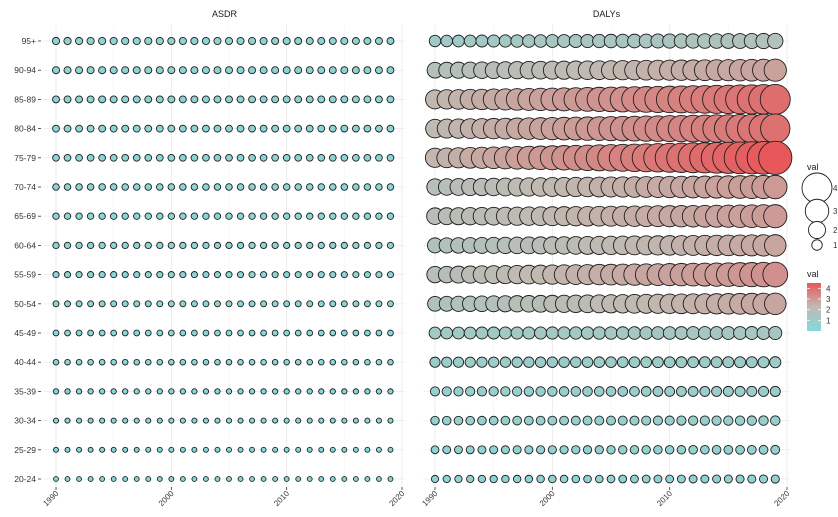 This screenshot has width=838, height=517. What do you see at coordinates (429, 498) in the screenshot?
I see `x-tick-label: 1990` at bounding box center [429, 498].